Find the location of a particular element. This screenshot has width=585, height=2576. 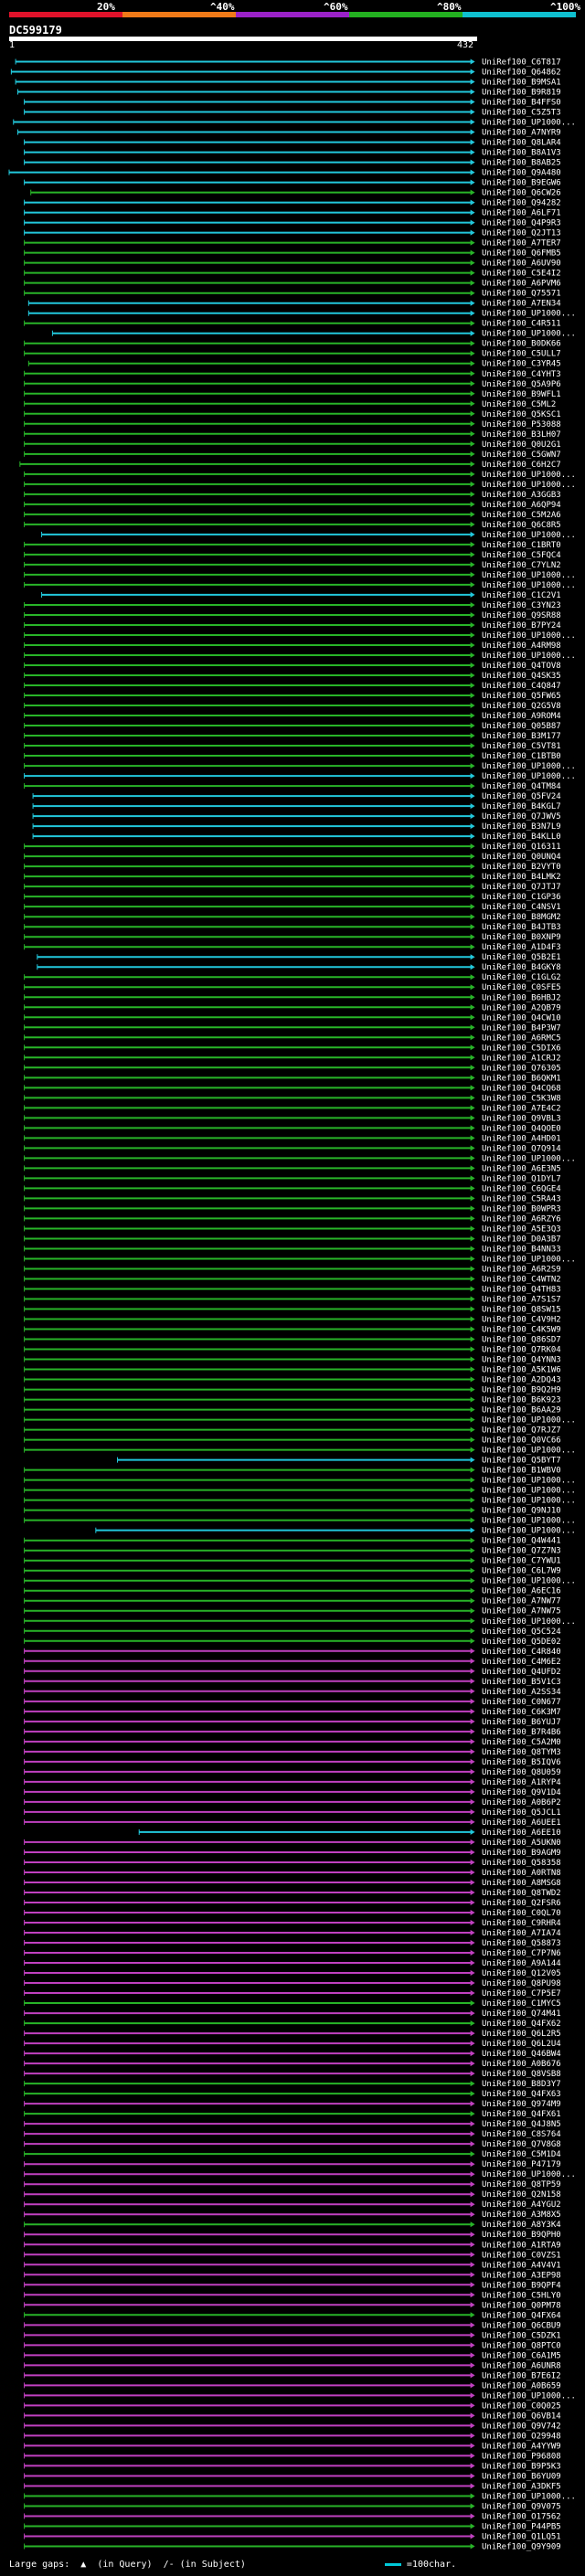

hit-label: UniRef100_A6EC16 is located at coordinates (521, 1591).